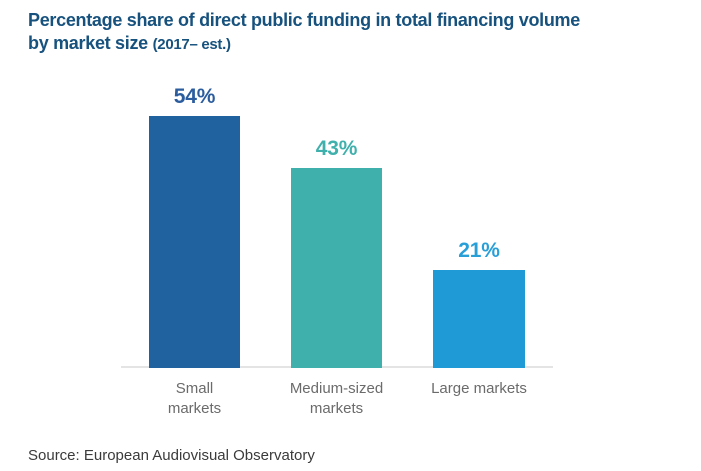 This screenshot has height=471, width=701. Describe the element at coordinates (88, 43) in the screenshot. I see `chart-title-line2: by market size` at that location.